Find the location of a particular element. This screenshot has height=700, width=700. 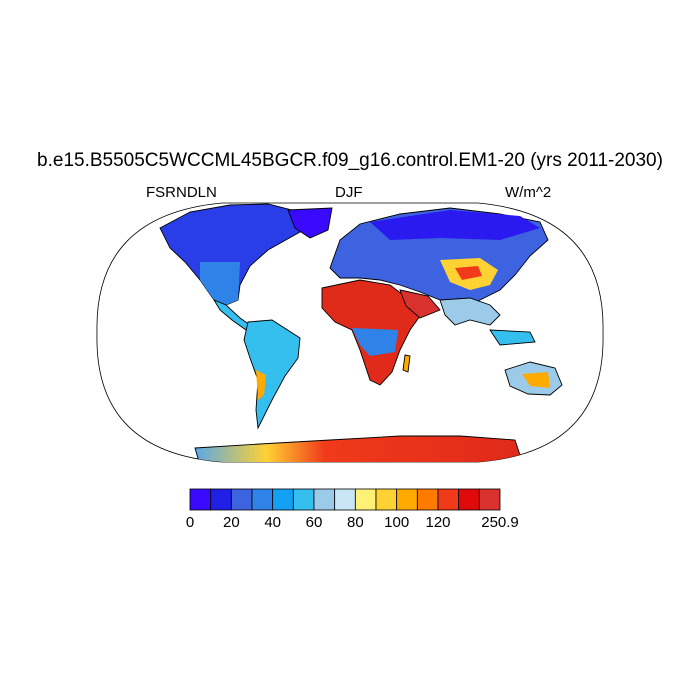

south-america is located at coordinates (272, 374).